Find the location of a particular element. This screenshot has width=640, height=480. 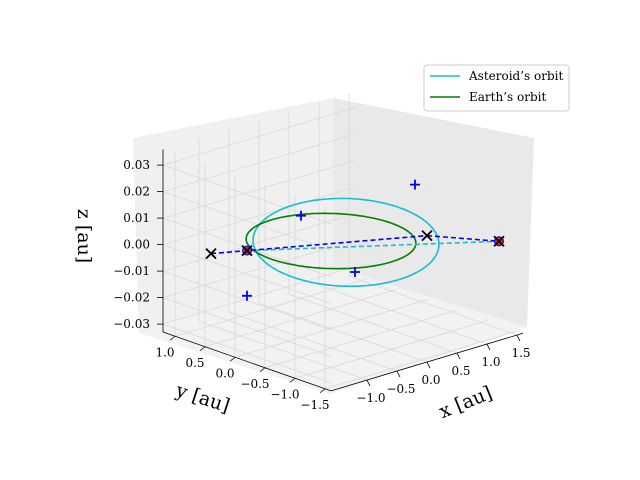

y-tick-label-2: 0.0 is located at coordinates (224, 373).